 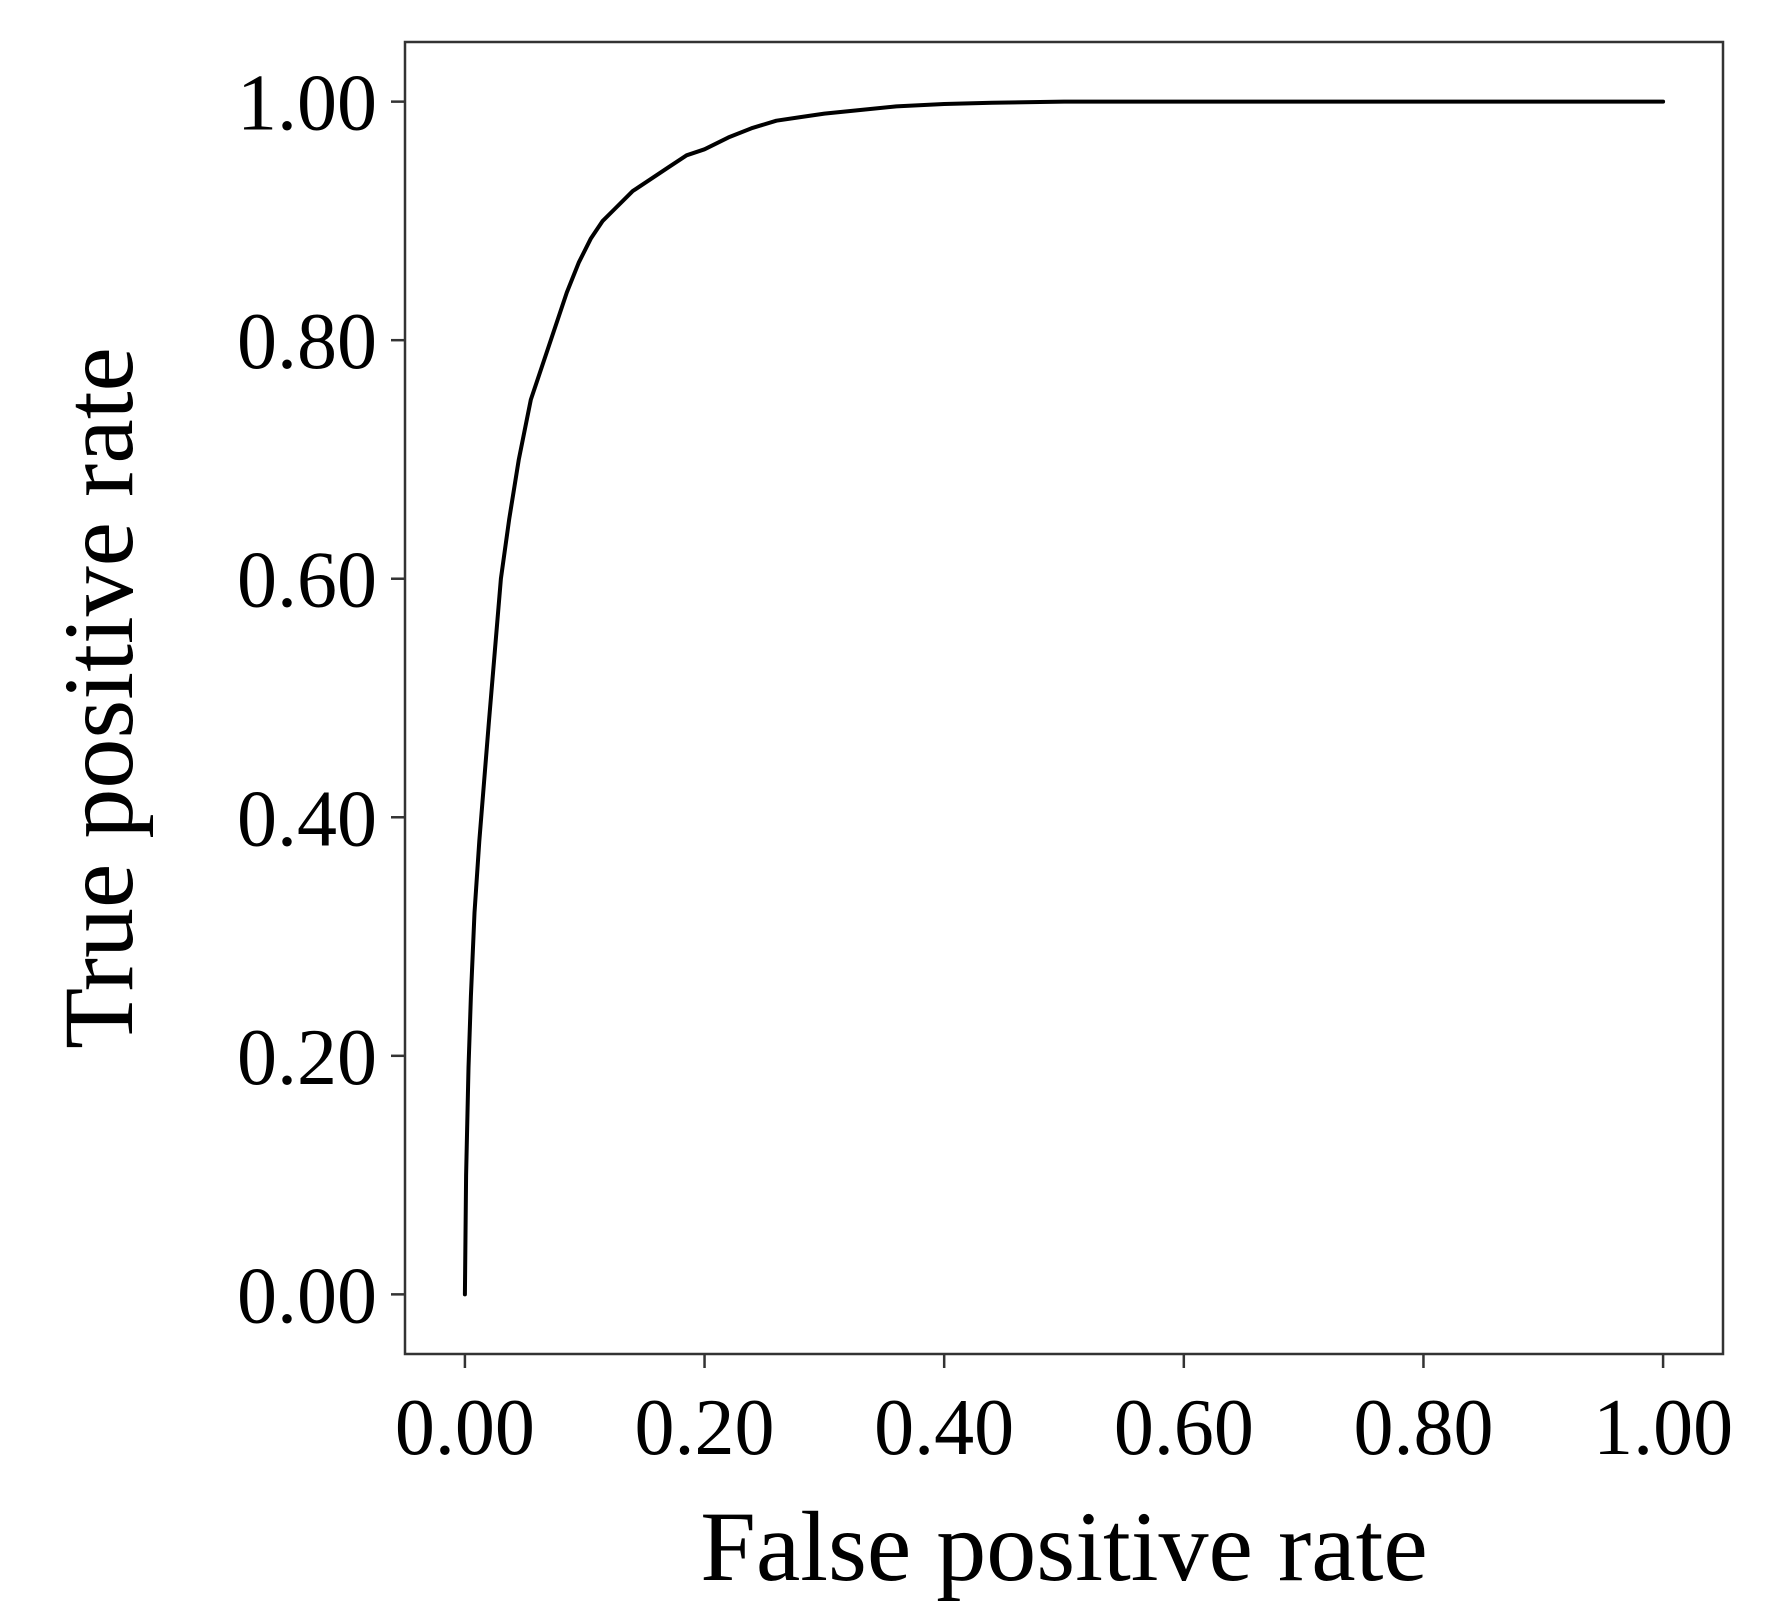 I want to click on y-tick-label: 0.40, so click(x=307, y=819).